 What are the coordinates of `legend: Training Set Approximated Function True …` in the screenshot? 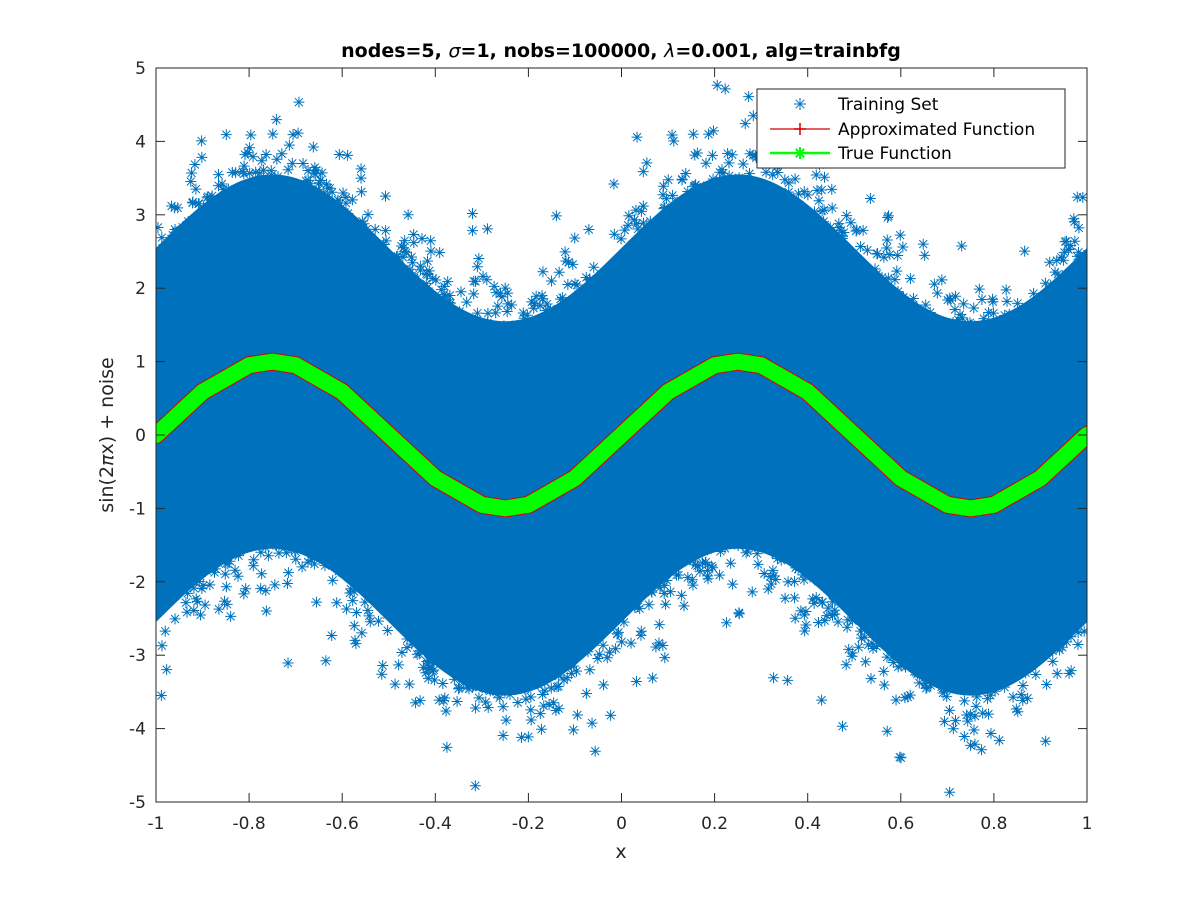 It's located at (911, 128).